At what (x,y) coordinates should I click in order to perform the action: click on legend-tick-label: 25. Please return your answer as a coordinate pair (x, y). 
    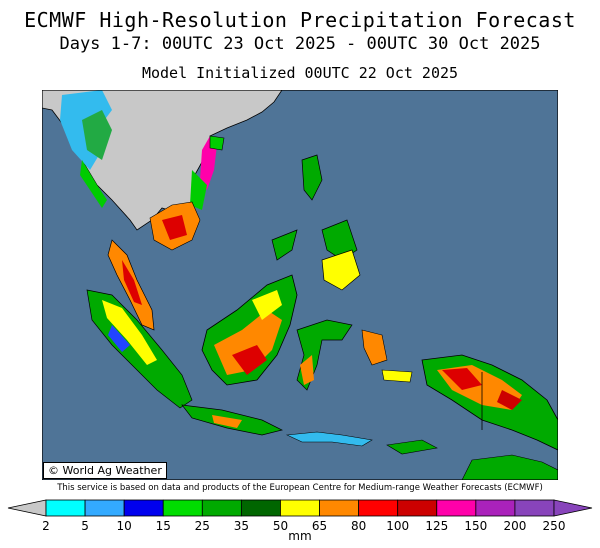
    Looking at the image, I should click on (202, 526).